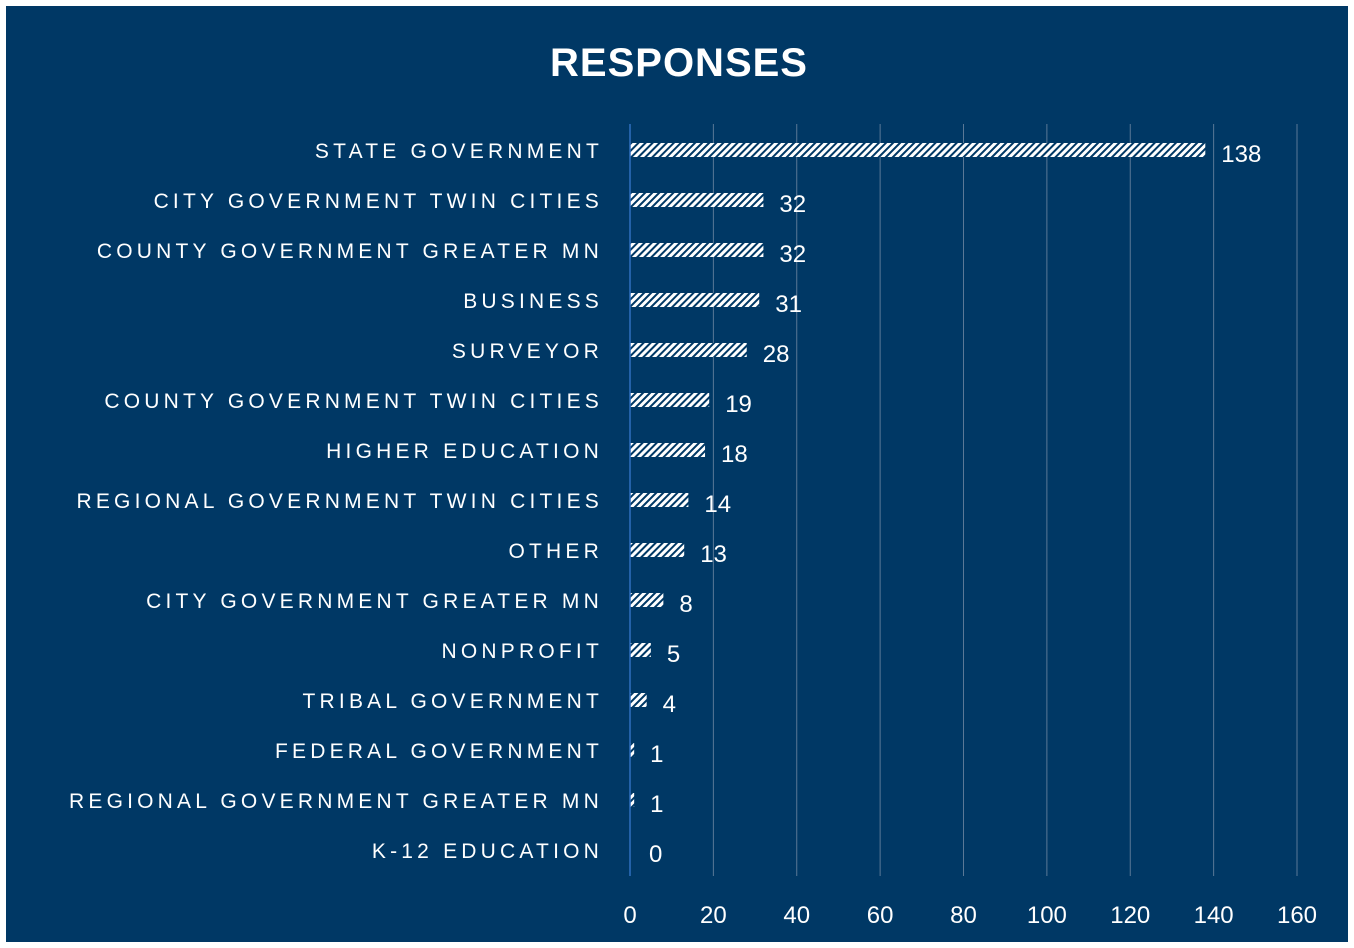  Describe the element at coordinates (717, 504) in the screenshot. I see `data-label: 14` at that location.